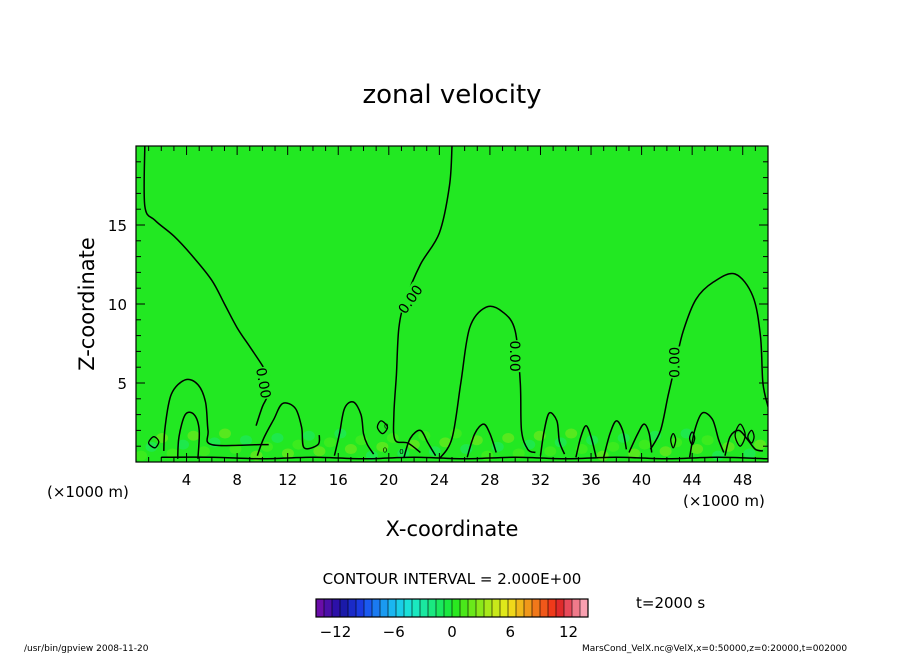 The image size is (904, 654). Describe the element at coordinates (86, 649) in the screenshot. I see `footer-left: /usr/bin/gpview 2008-11-20` at that location.